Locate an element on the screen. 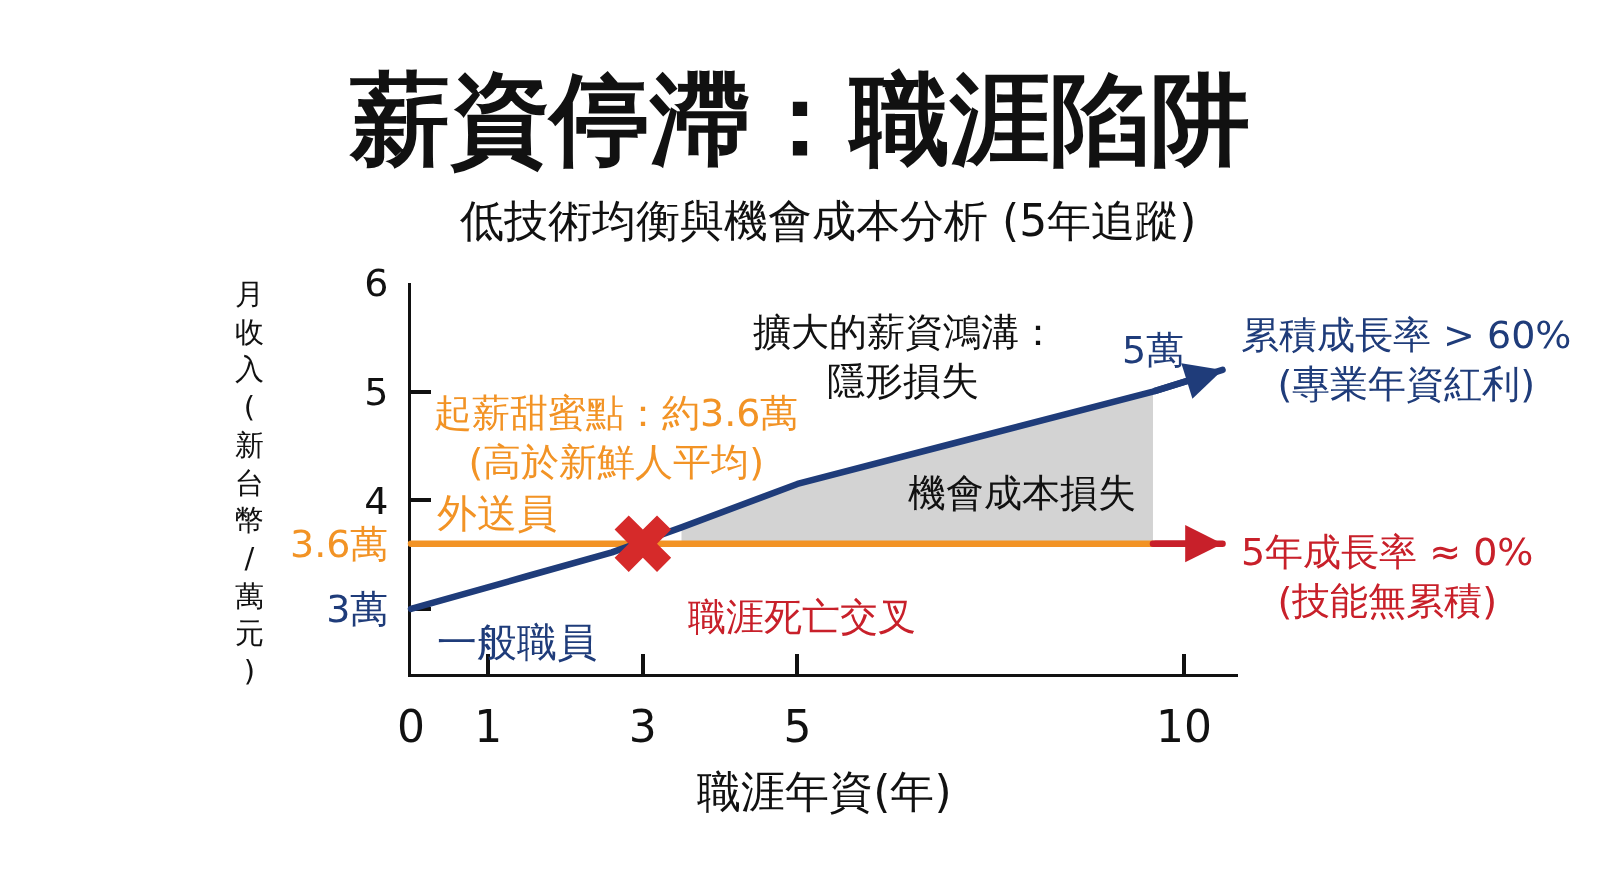 The width and height of the screenshot is (1600, 873). x-axis-title: 職涯年資(年) is located at coordinates (824, 792).